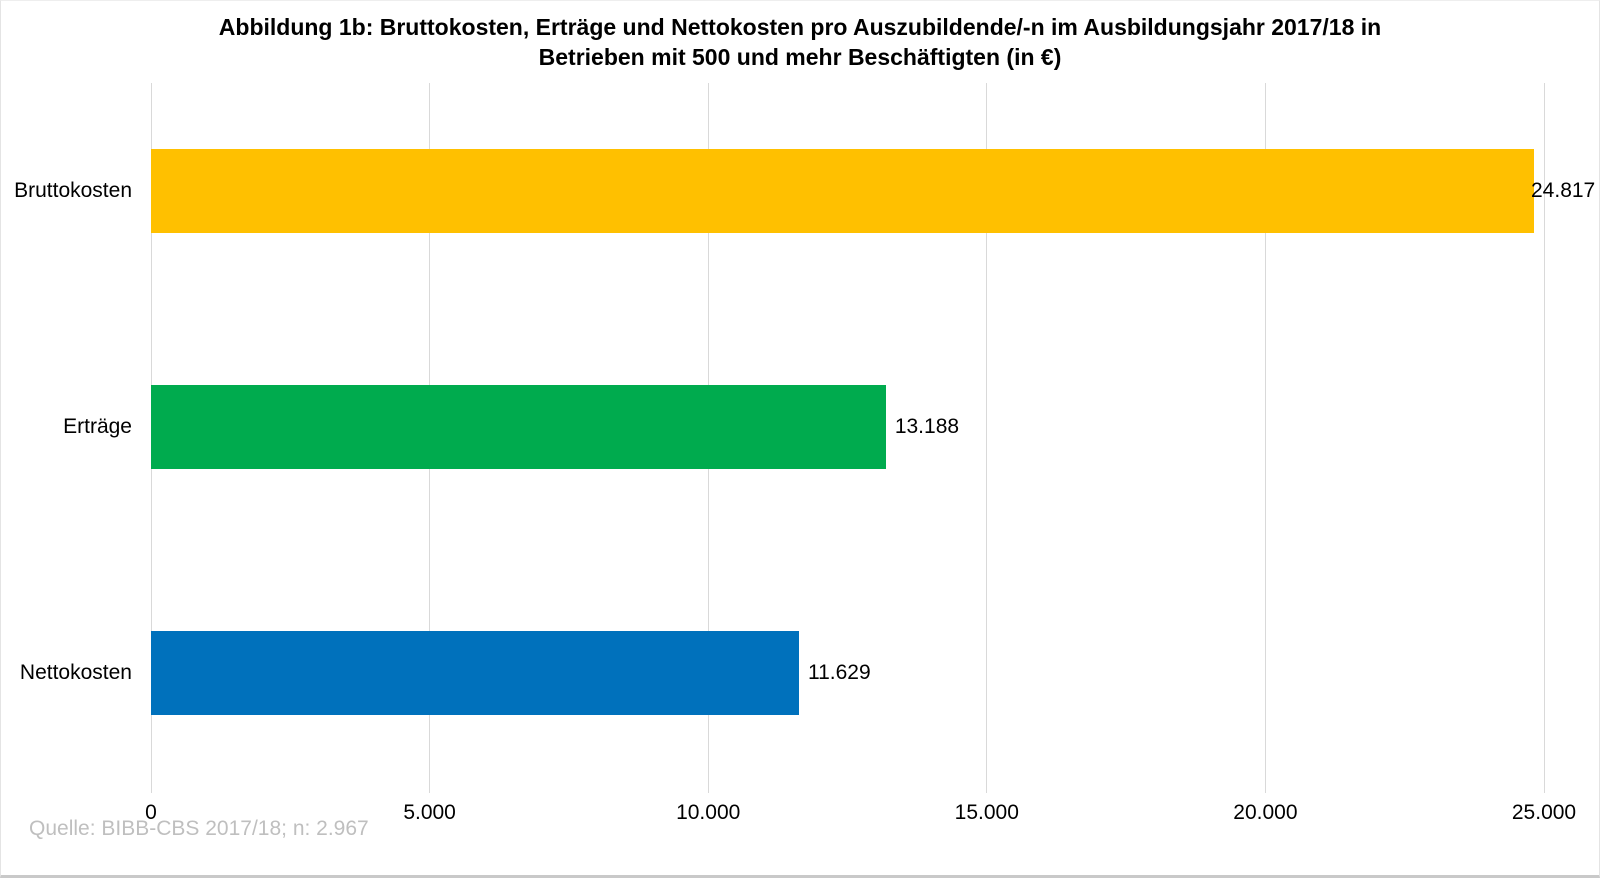  What do you see at coordinates (1265, 812) in the screenshot?
I see `x-tick-label-20.000: 20.000` at bounding box center [1265, 812].